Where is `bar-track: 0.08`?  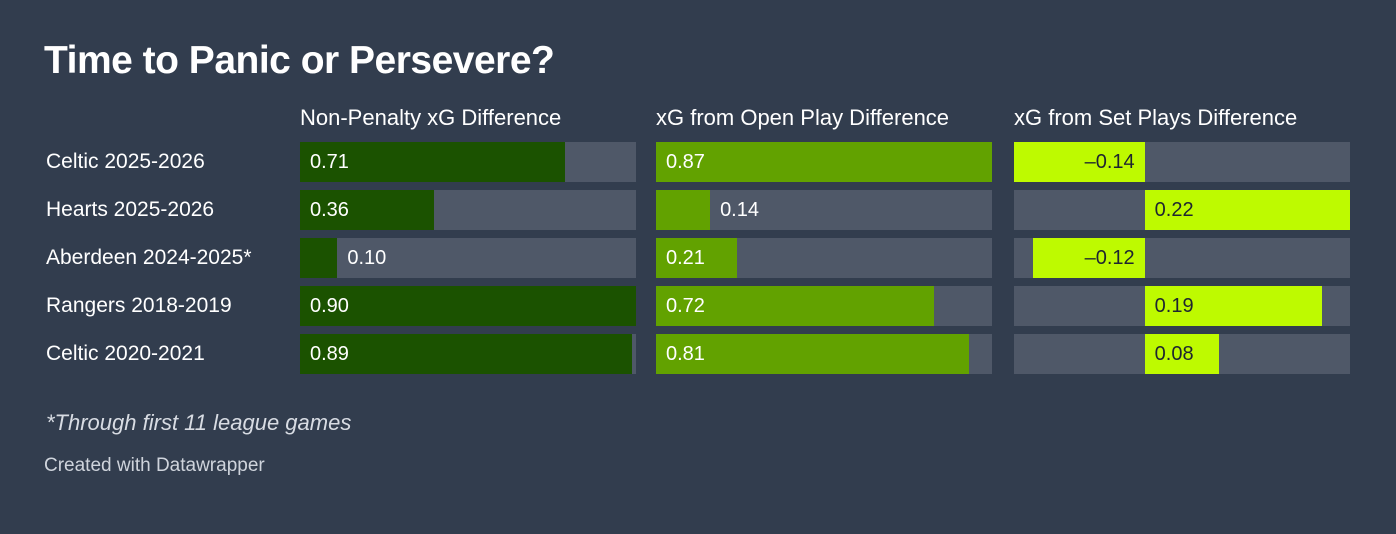
bar-track: 0.08 is located at coordinates (1182, 354).